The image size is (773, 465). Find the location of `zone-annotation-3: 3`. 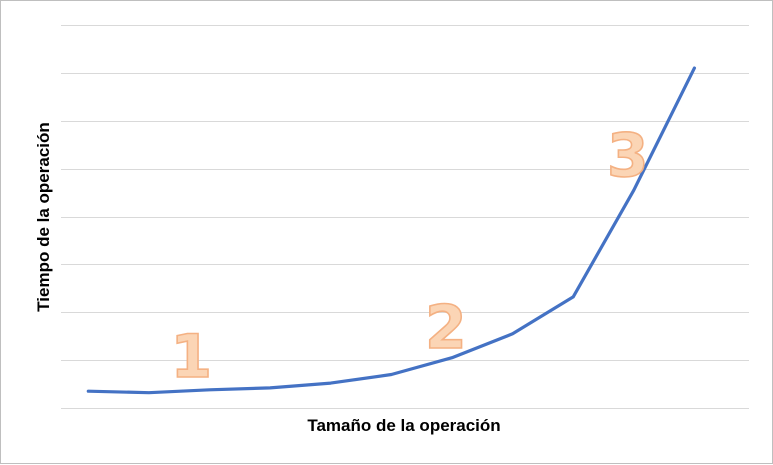

zone-annotation-3: 3 is located at coordinates (628, 156).